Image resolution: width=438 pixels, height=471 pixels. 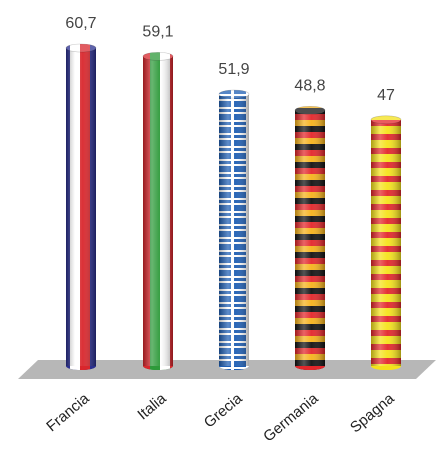 What do you see at coordinates (157, 31) in the screenshot?
I see `value-label-italia: 59,1` at bounding box center [157, 31].